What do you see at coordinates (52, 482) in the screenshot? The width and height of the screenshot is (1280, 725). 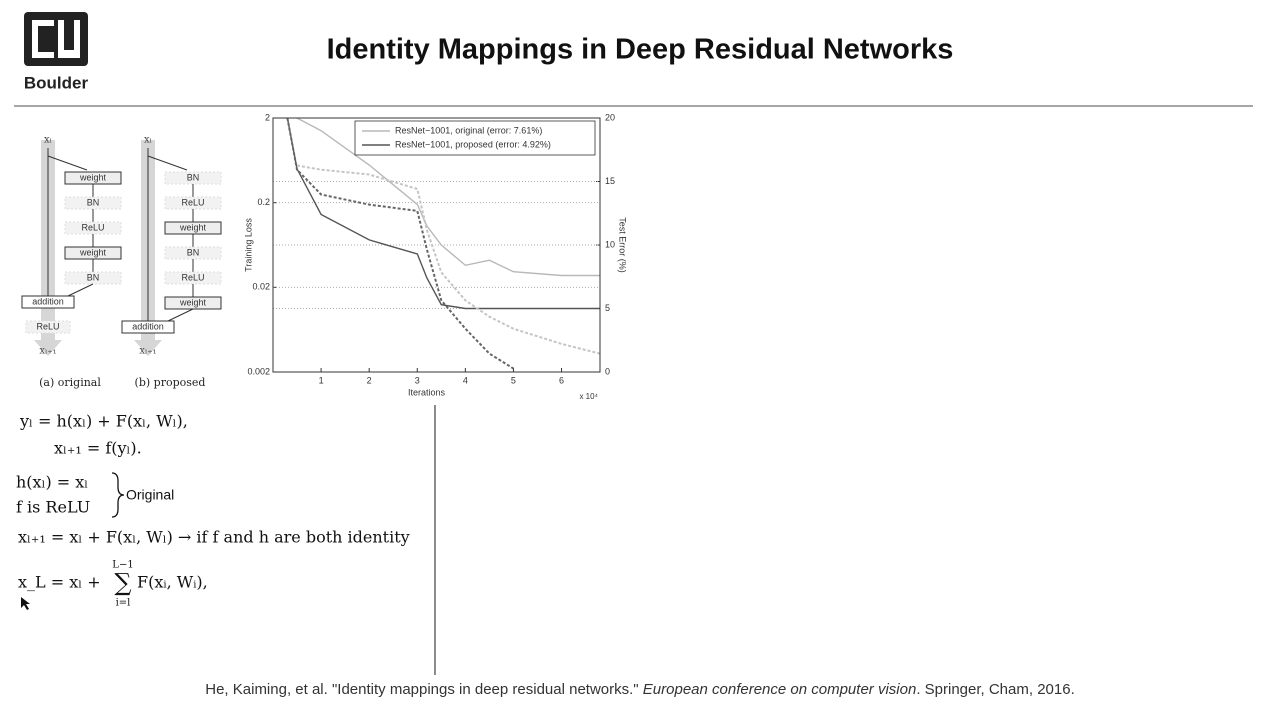 I see `equation: h(xₗ) = xₗ` at bounding box center [52, 482].